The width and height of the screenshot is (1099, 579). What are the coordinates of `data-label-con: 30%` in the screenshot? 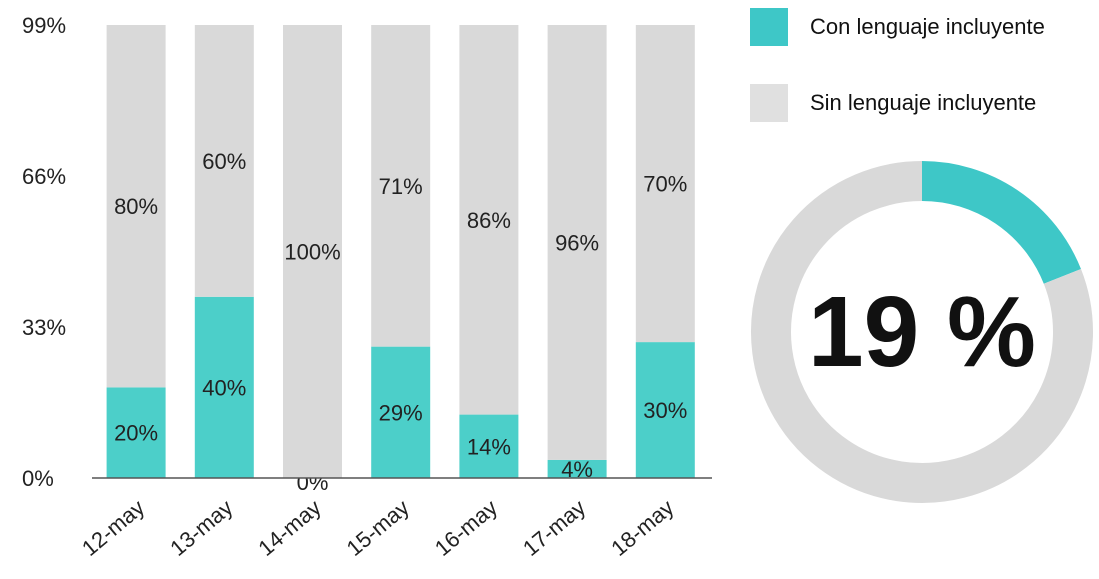 It's located at (665, 410).